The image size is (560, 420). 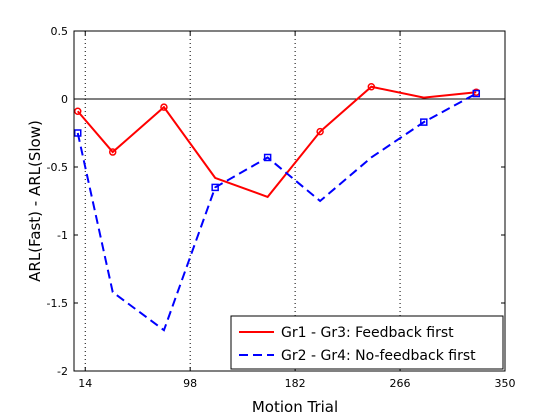 What do you see at coordinates (57, 167) in the screenshot?
I see `y-tick-label: -0.5` at bounding box center [57, 167].